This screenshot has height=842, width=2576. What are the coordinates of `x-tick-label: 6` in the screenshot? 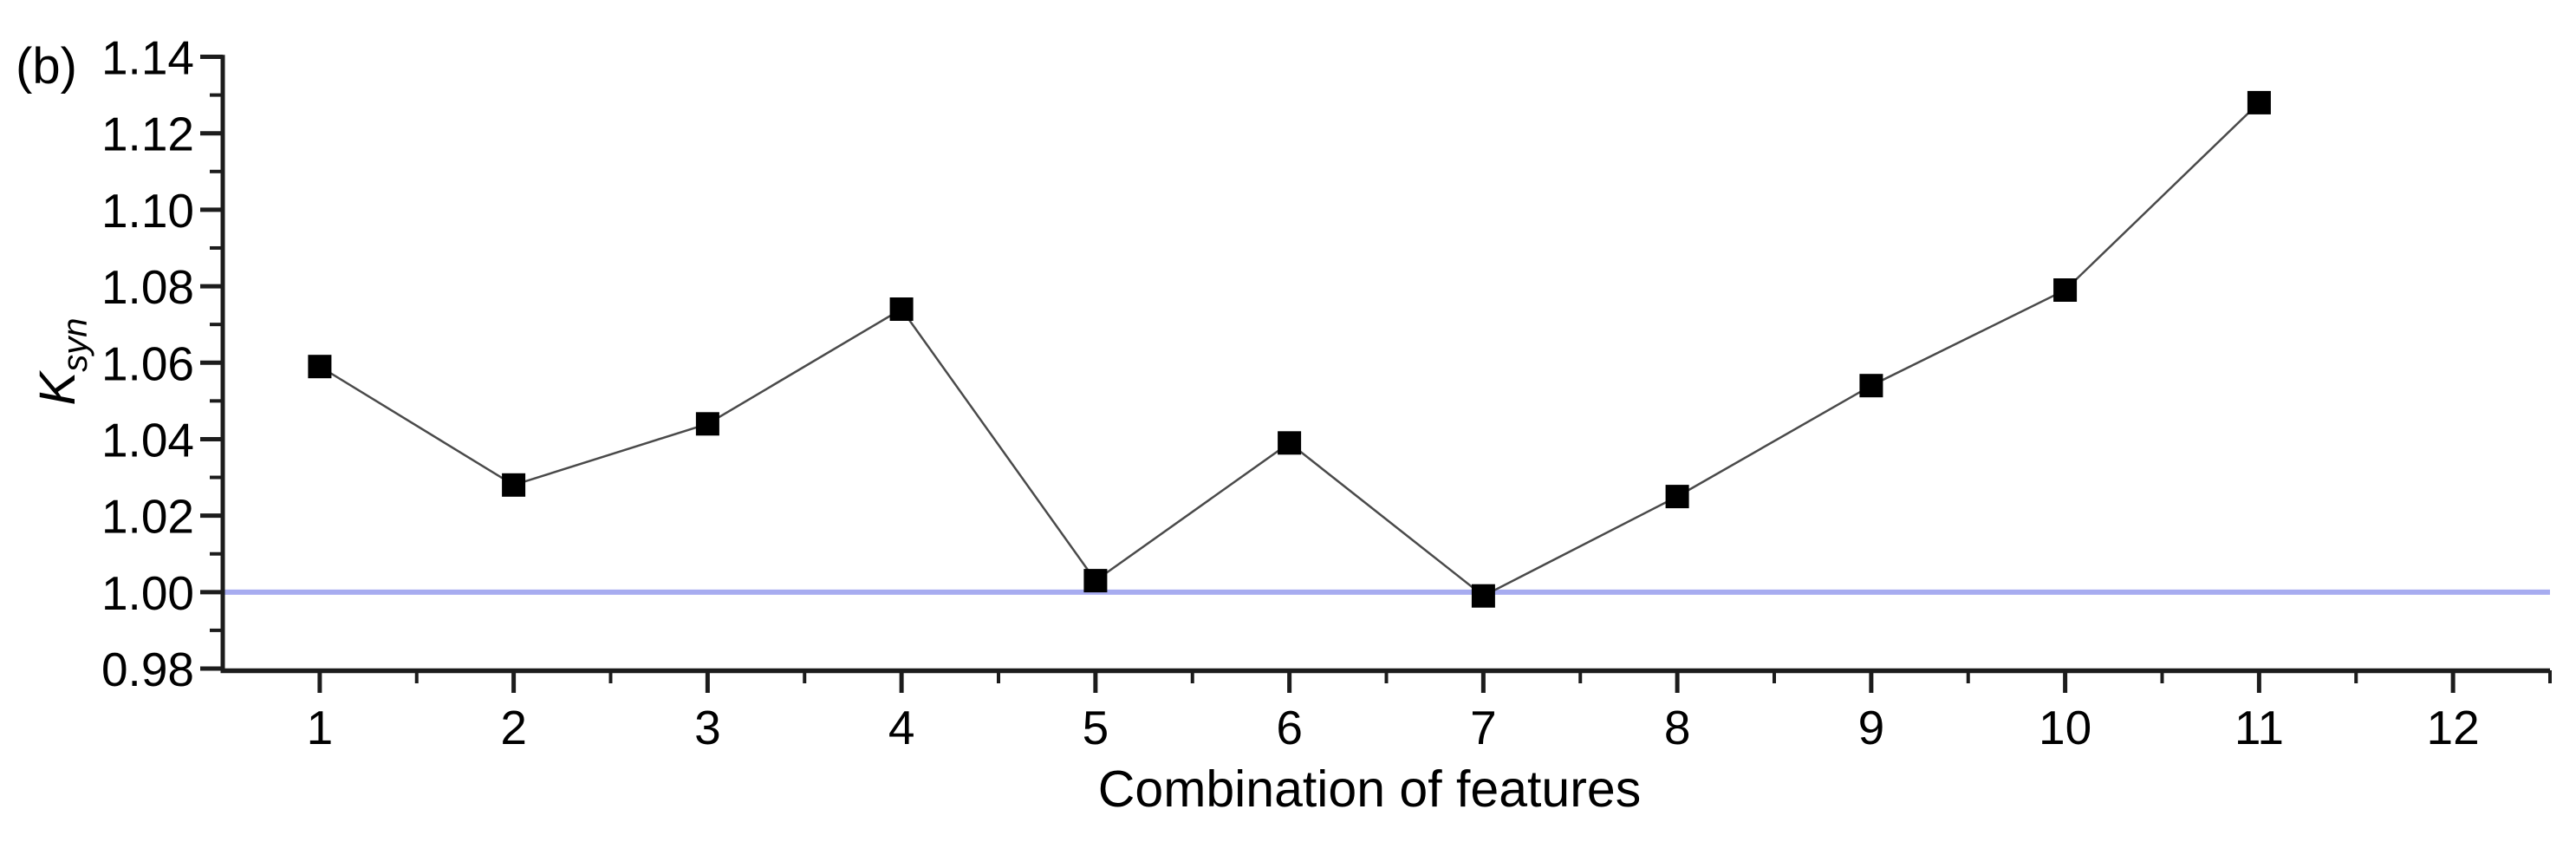 It's located at (1289, 728).